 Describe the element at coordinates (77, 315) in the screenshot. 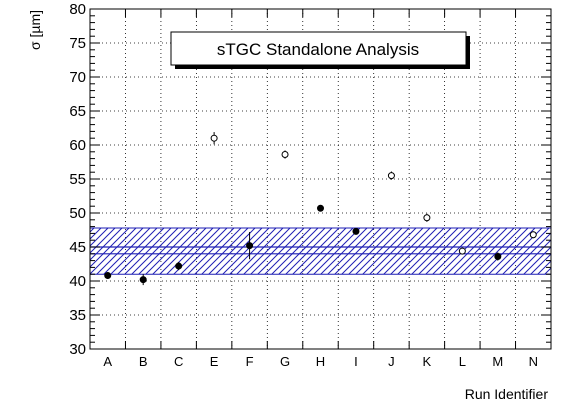

I see `y-tick-label: 35` at that location.